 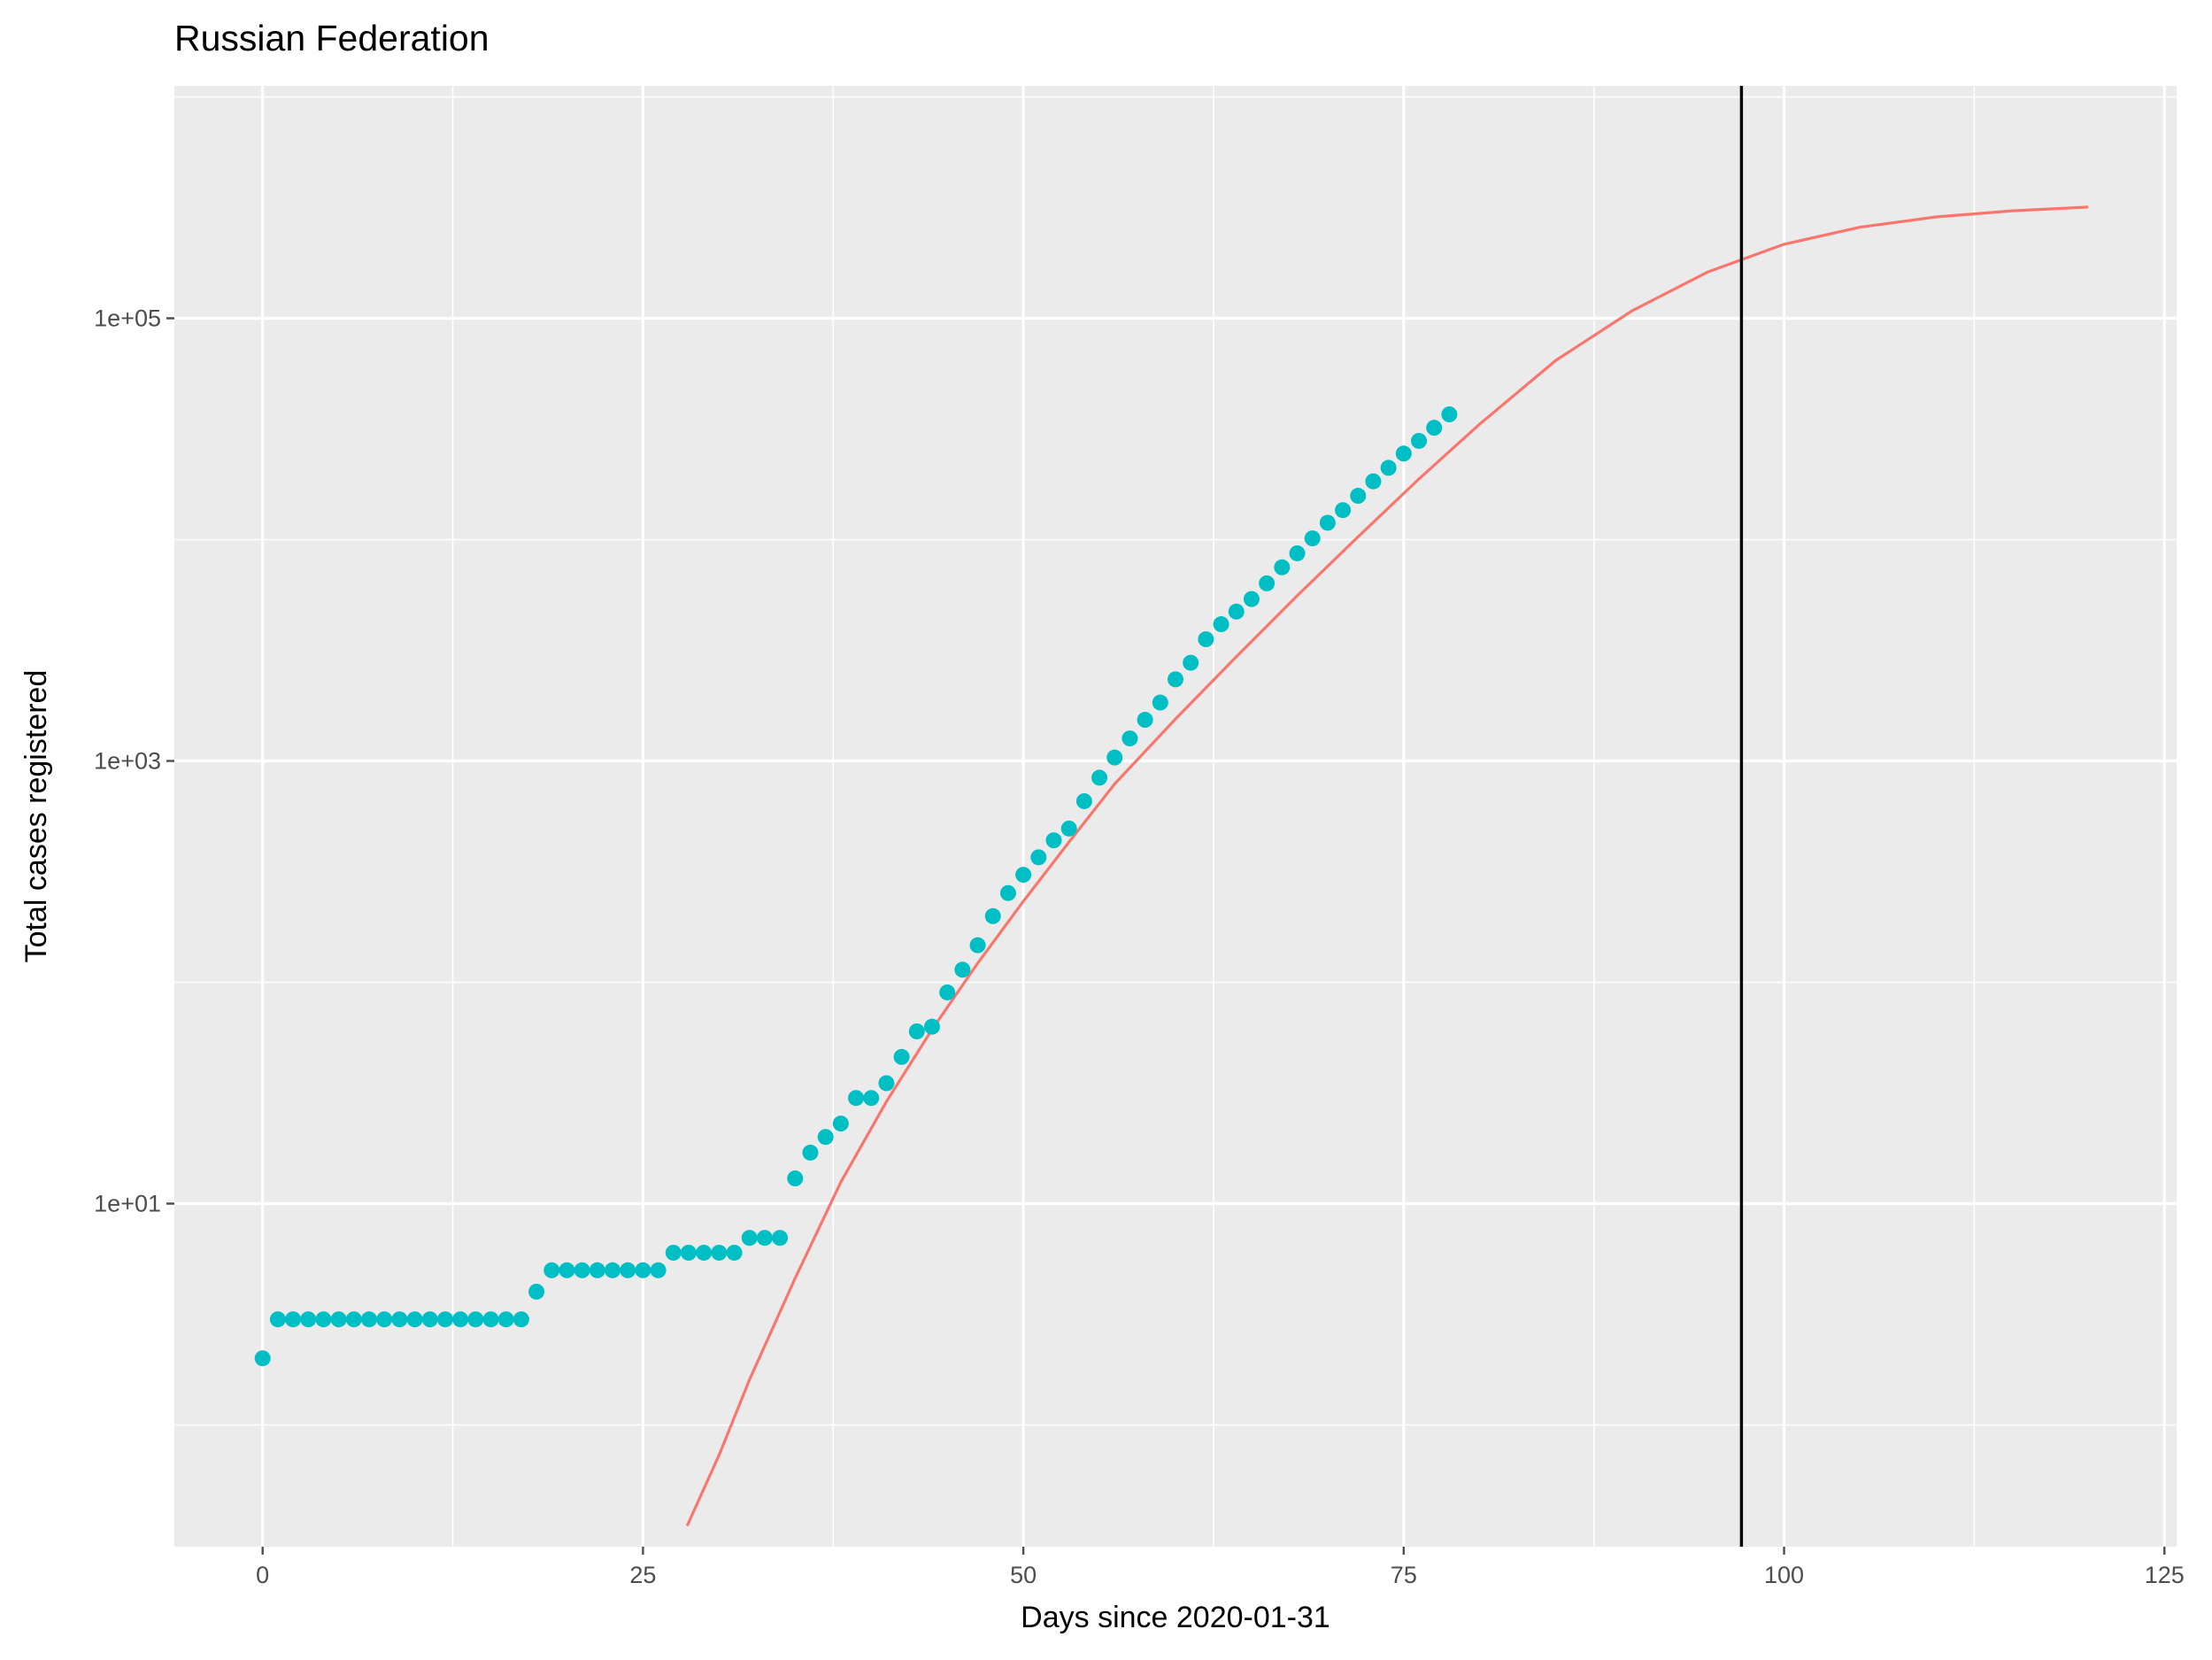 What do you see at coordinates (127, 318) in the screenshot?
I see `y-tick-label: 1e+05` at bounding box center [127, 318].